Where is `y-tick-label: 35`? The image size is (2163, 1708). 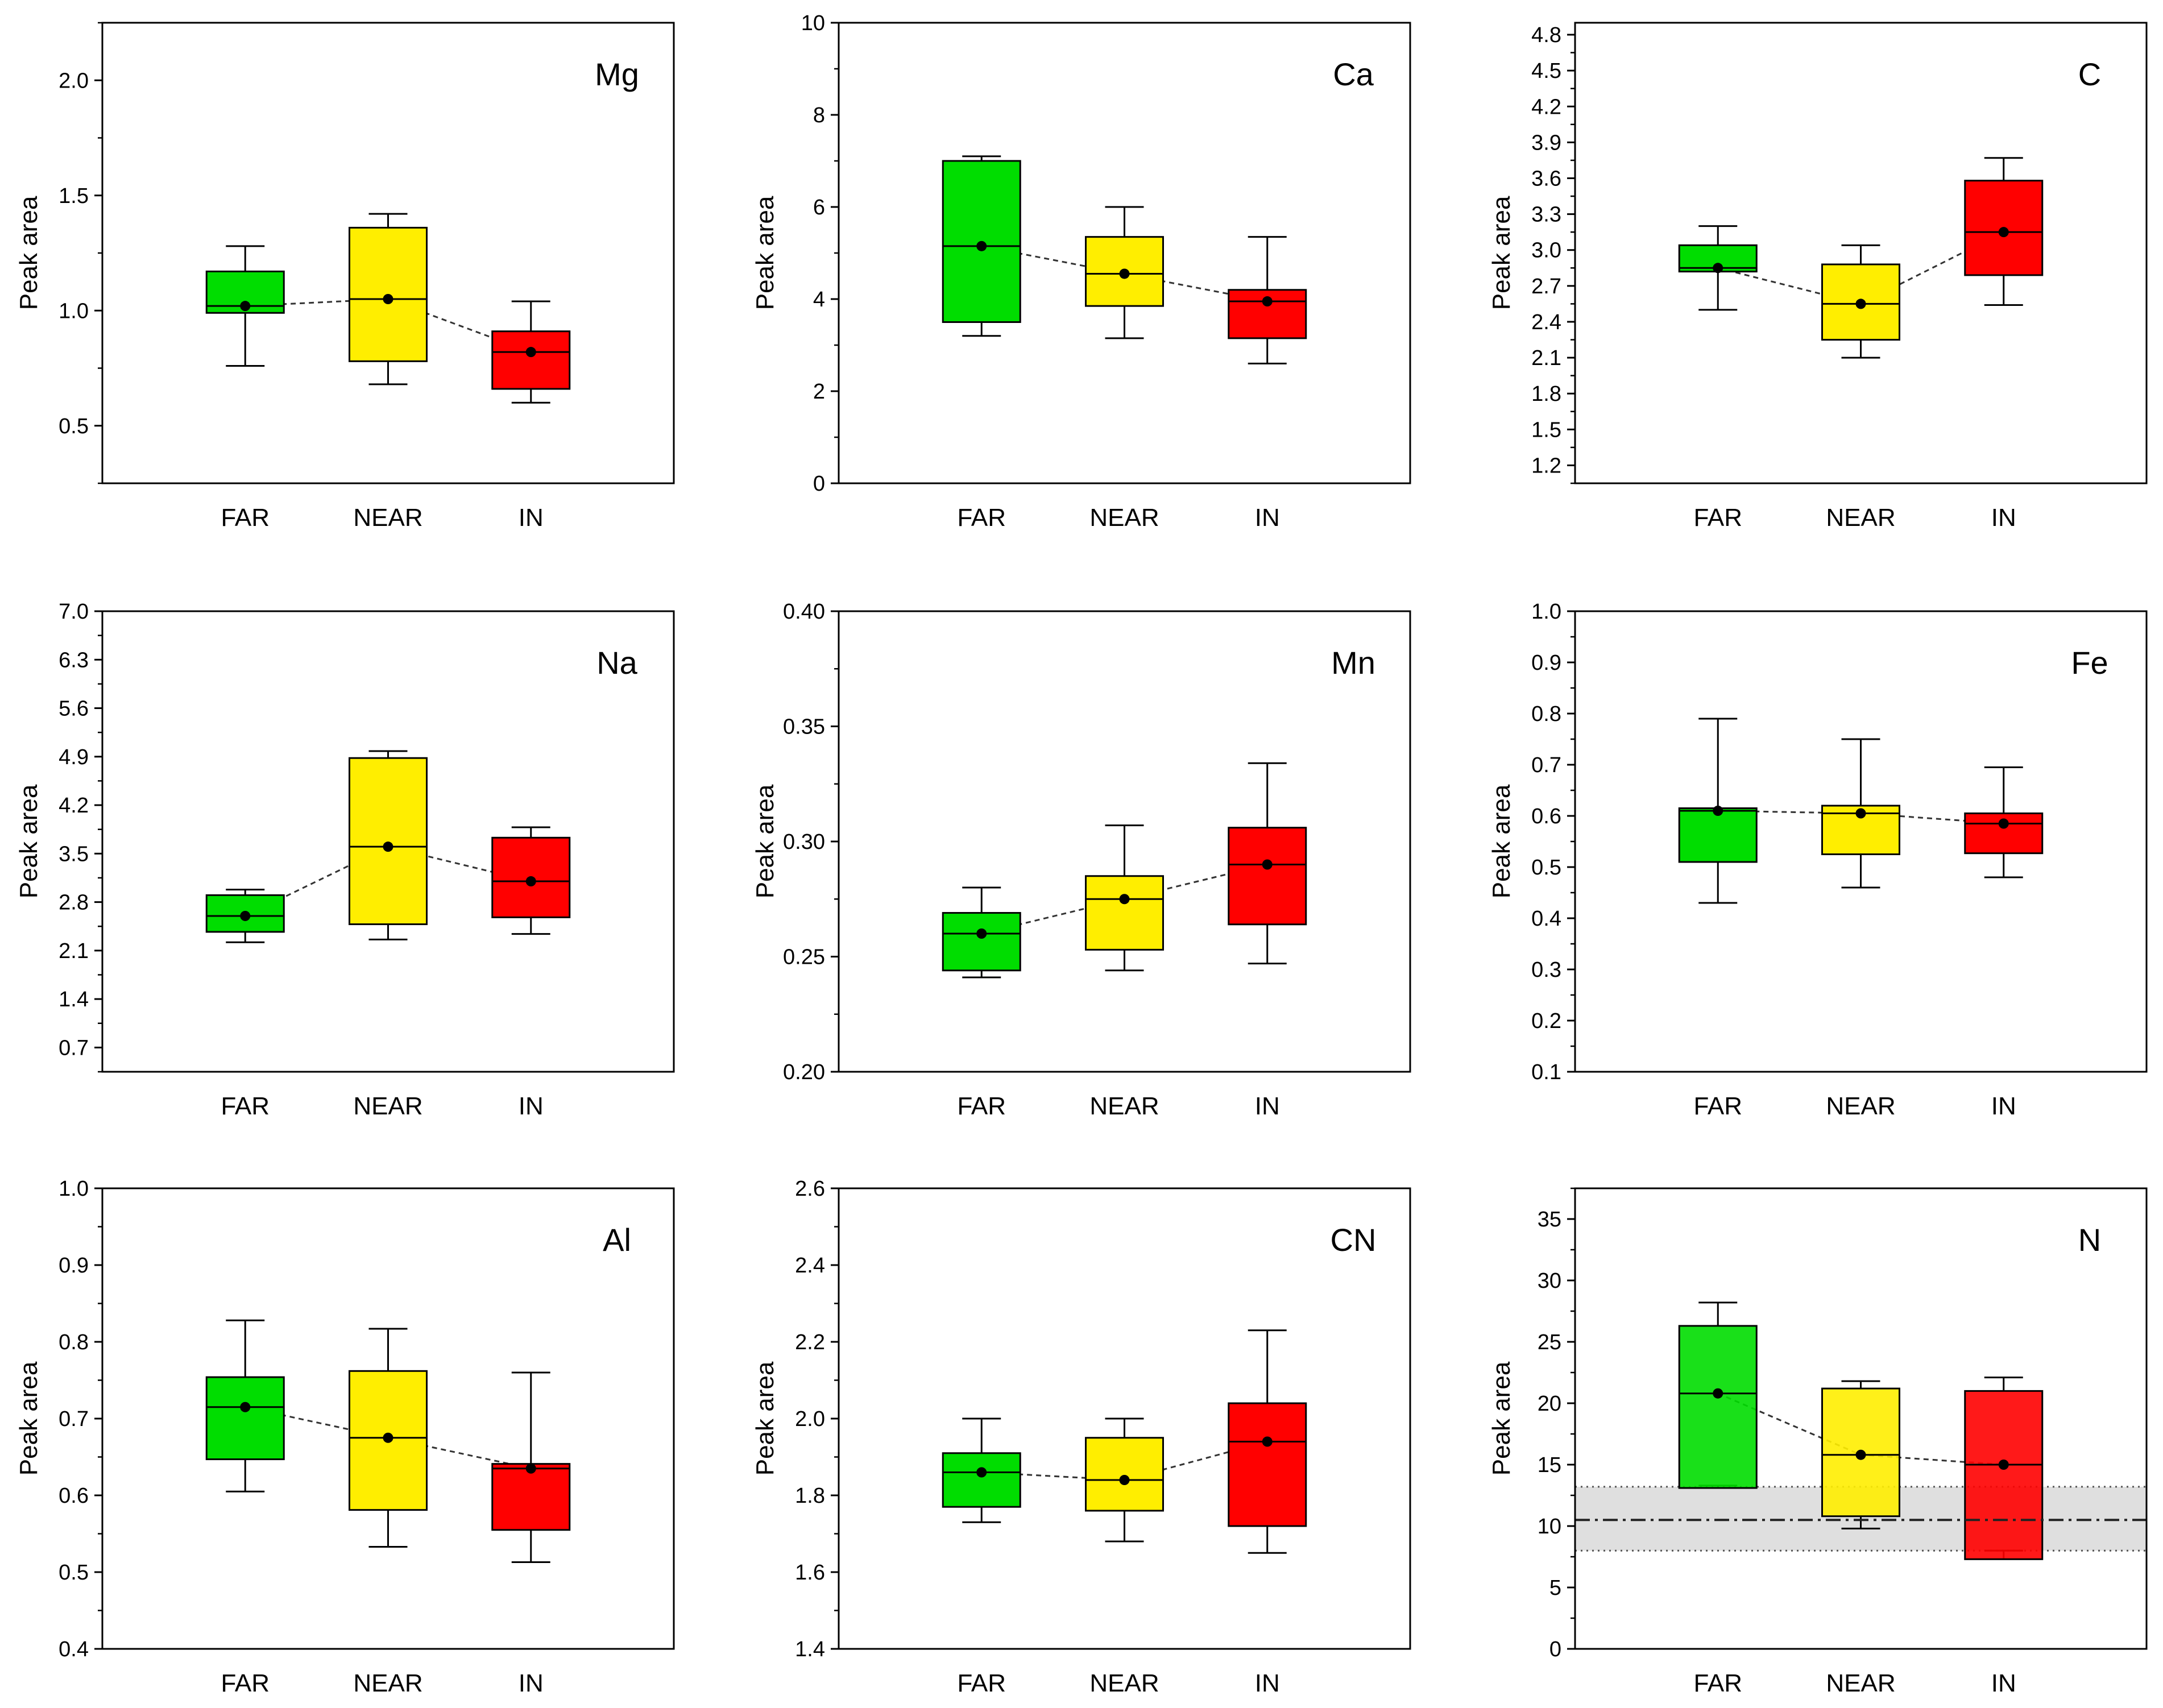 y-tick-label: 35 is located at coordinates (1550, 1220).